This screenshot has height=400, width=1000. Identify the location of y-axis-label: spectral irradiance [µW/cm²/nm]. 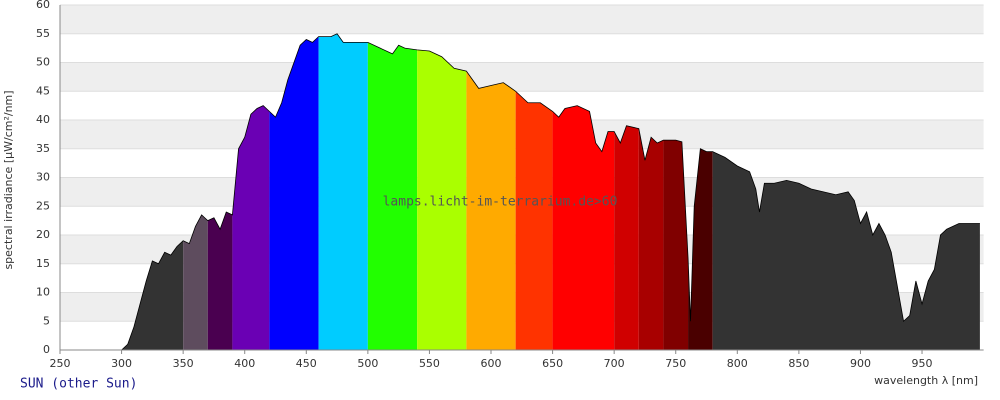
(8, 179).